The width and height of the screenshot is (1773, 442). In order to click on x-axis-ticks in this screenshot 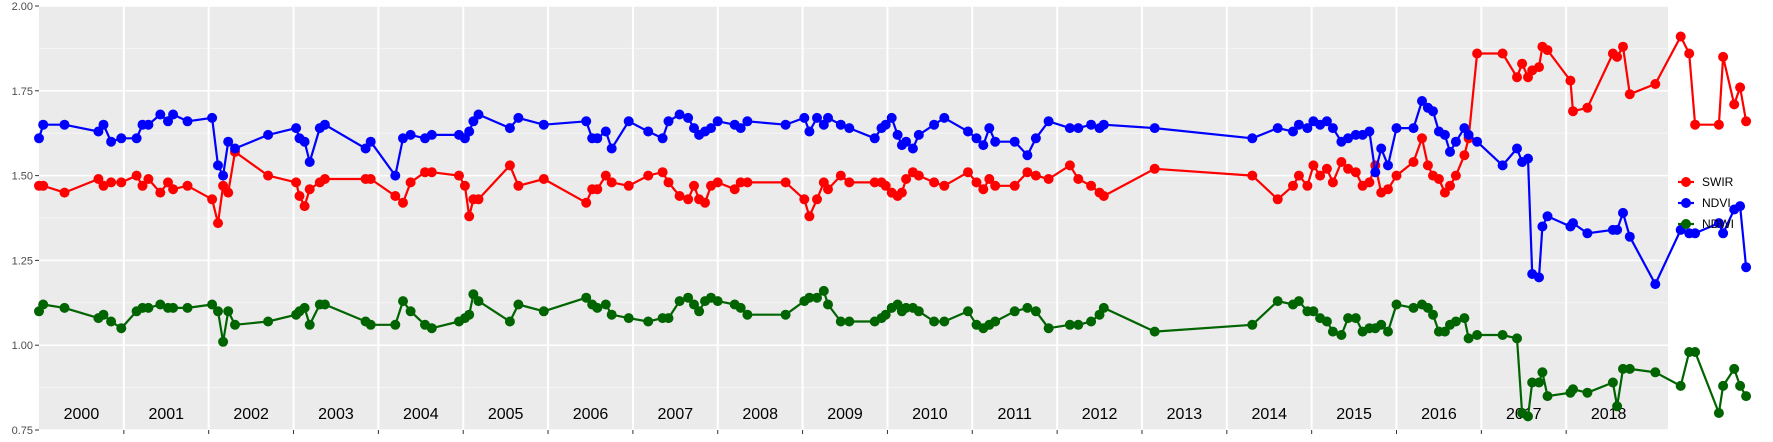, I will do `click(845, 432)`.